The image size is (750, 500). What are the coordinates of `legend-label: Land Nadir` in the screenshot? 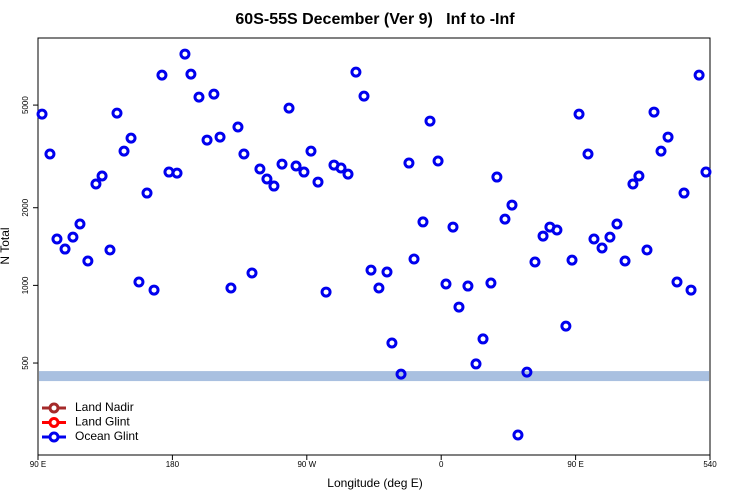 It's located at (104, 407).